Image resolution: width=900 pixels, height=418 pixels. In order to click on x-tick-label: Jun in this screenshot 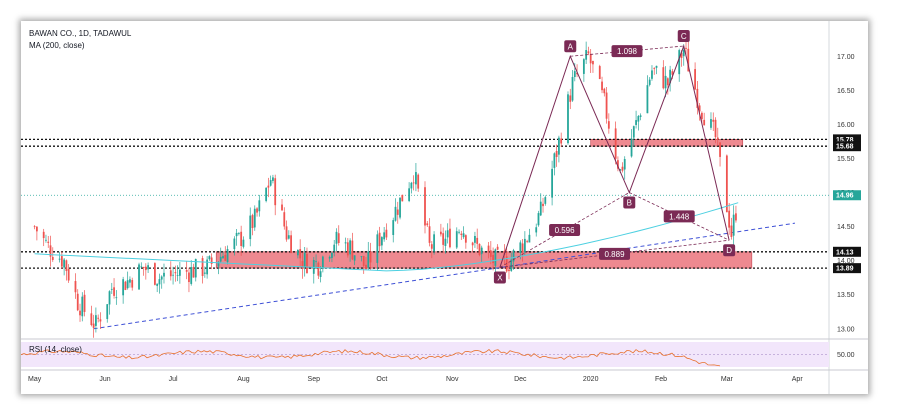, I will do `click(104, 379)`.